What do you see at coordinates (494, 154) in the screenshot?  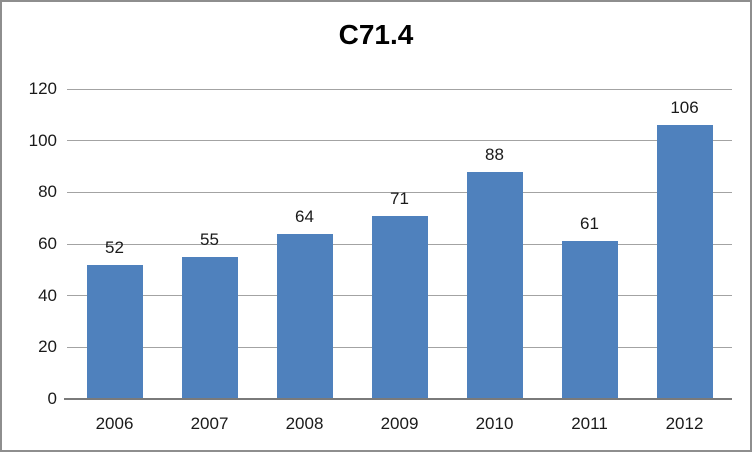 I see `bar-value-label: 88` at bounding box center [494, 154].